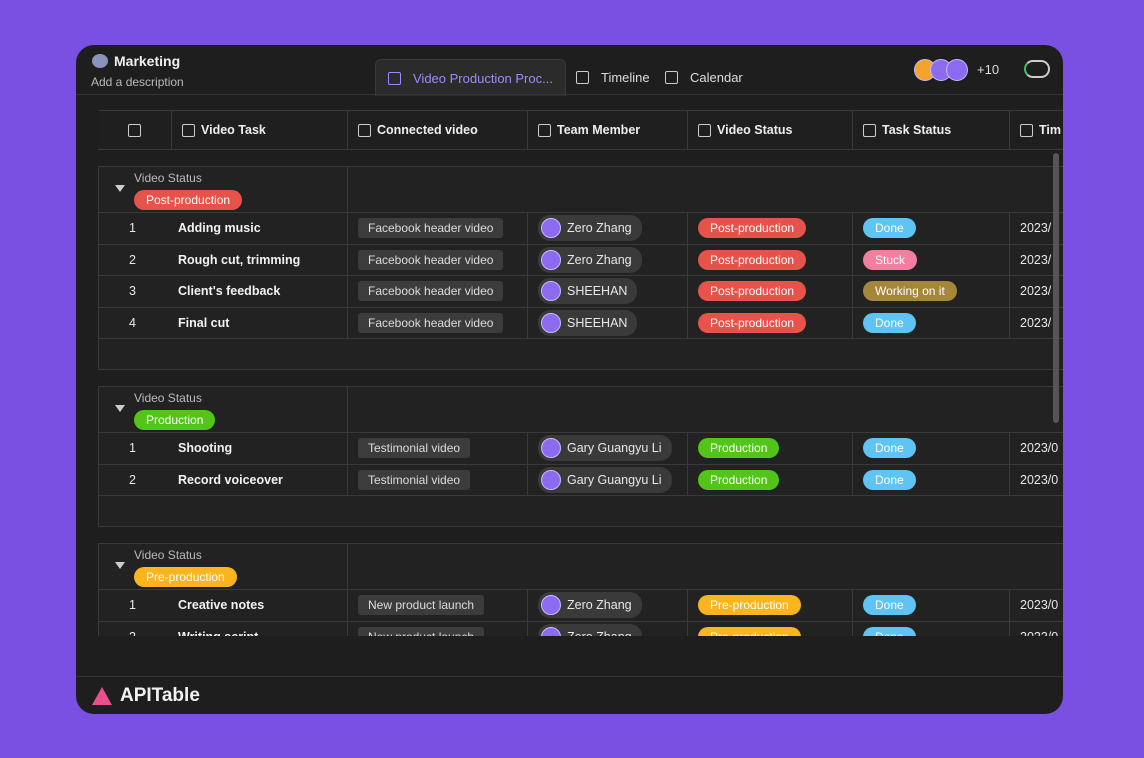 The width and height of the screenshot is (1144, 758). I want to click on cell: 1 Shooting, so click(223, 449).